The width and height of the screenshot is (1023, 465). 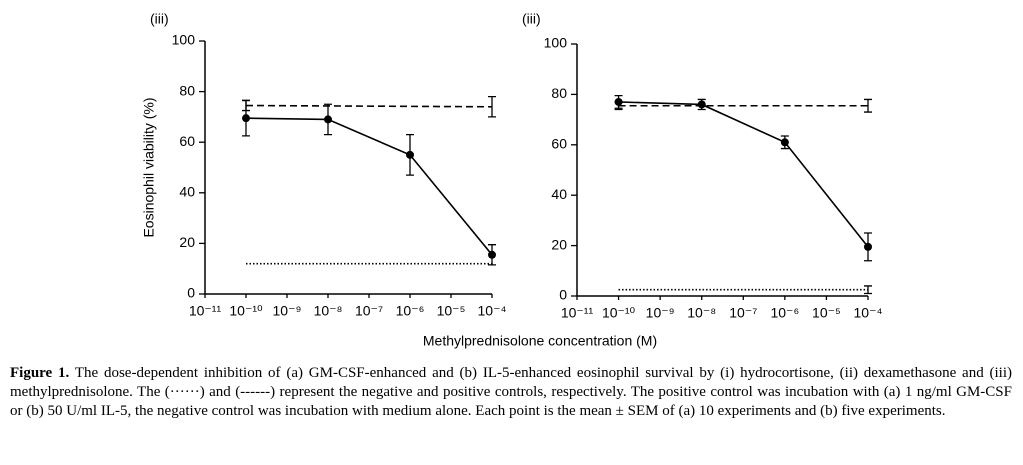 I want to click on x-axis-label: Methylprednisolone concentration (M), so click(x=540, y=341).